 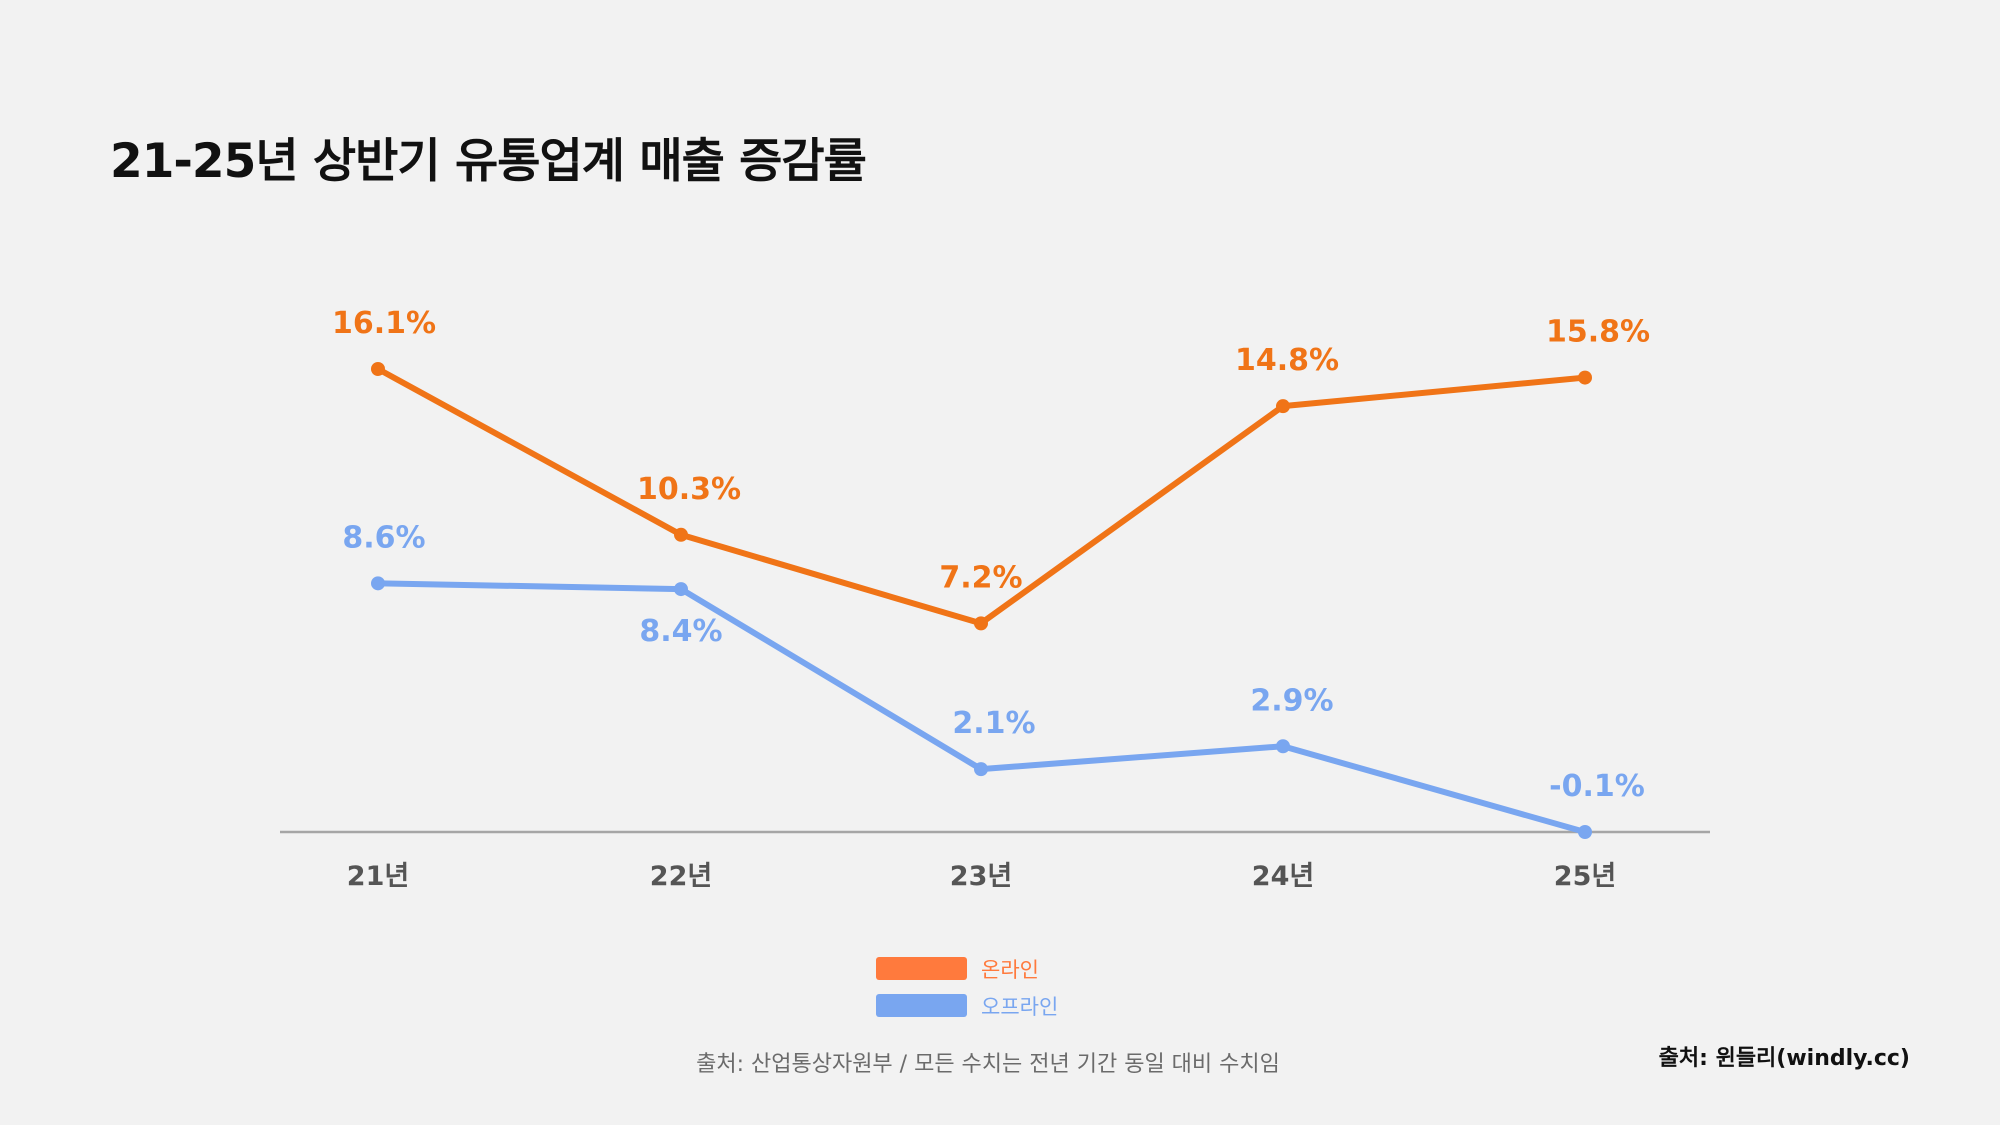 I want to click on legend-swatch-online, so click(x=921, y=968).